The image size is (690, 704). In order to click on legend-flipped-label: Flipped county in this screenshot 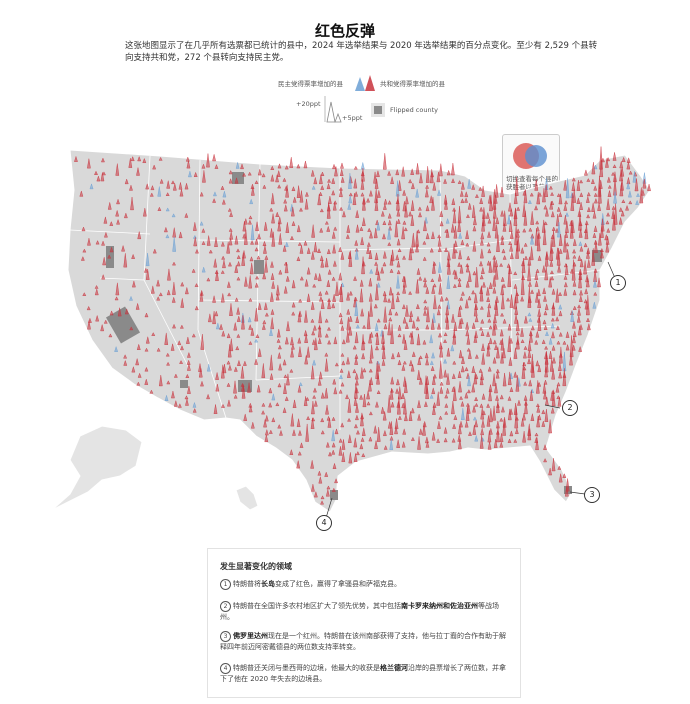, I will do `click(414, 110)`.